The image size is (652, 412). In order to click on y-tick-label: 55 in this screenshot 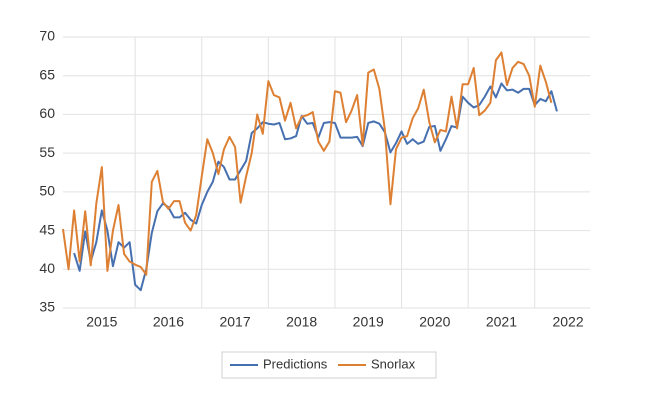, I will do `click(47, 152)`.